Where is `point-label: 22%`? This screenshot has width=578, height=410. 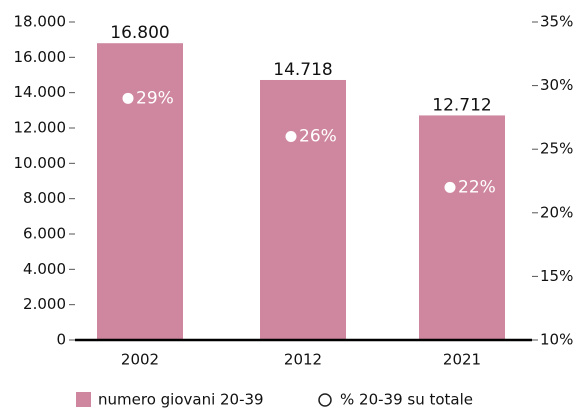 point-label: 22% is located at coordinates (477, 187).